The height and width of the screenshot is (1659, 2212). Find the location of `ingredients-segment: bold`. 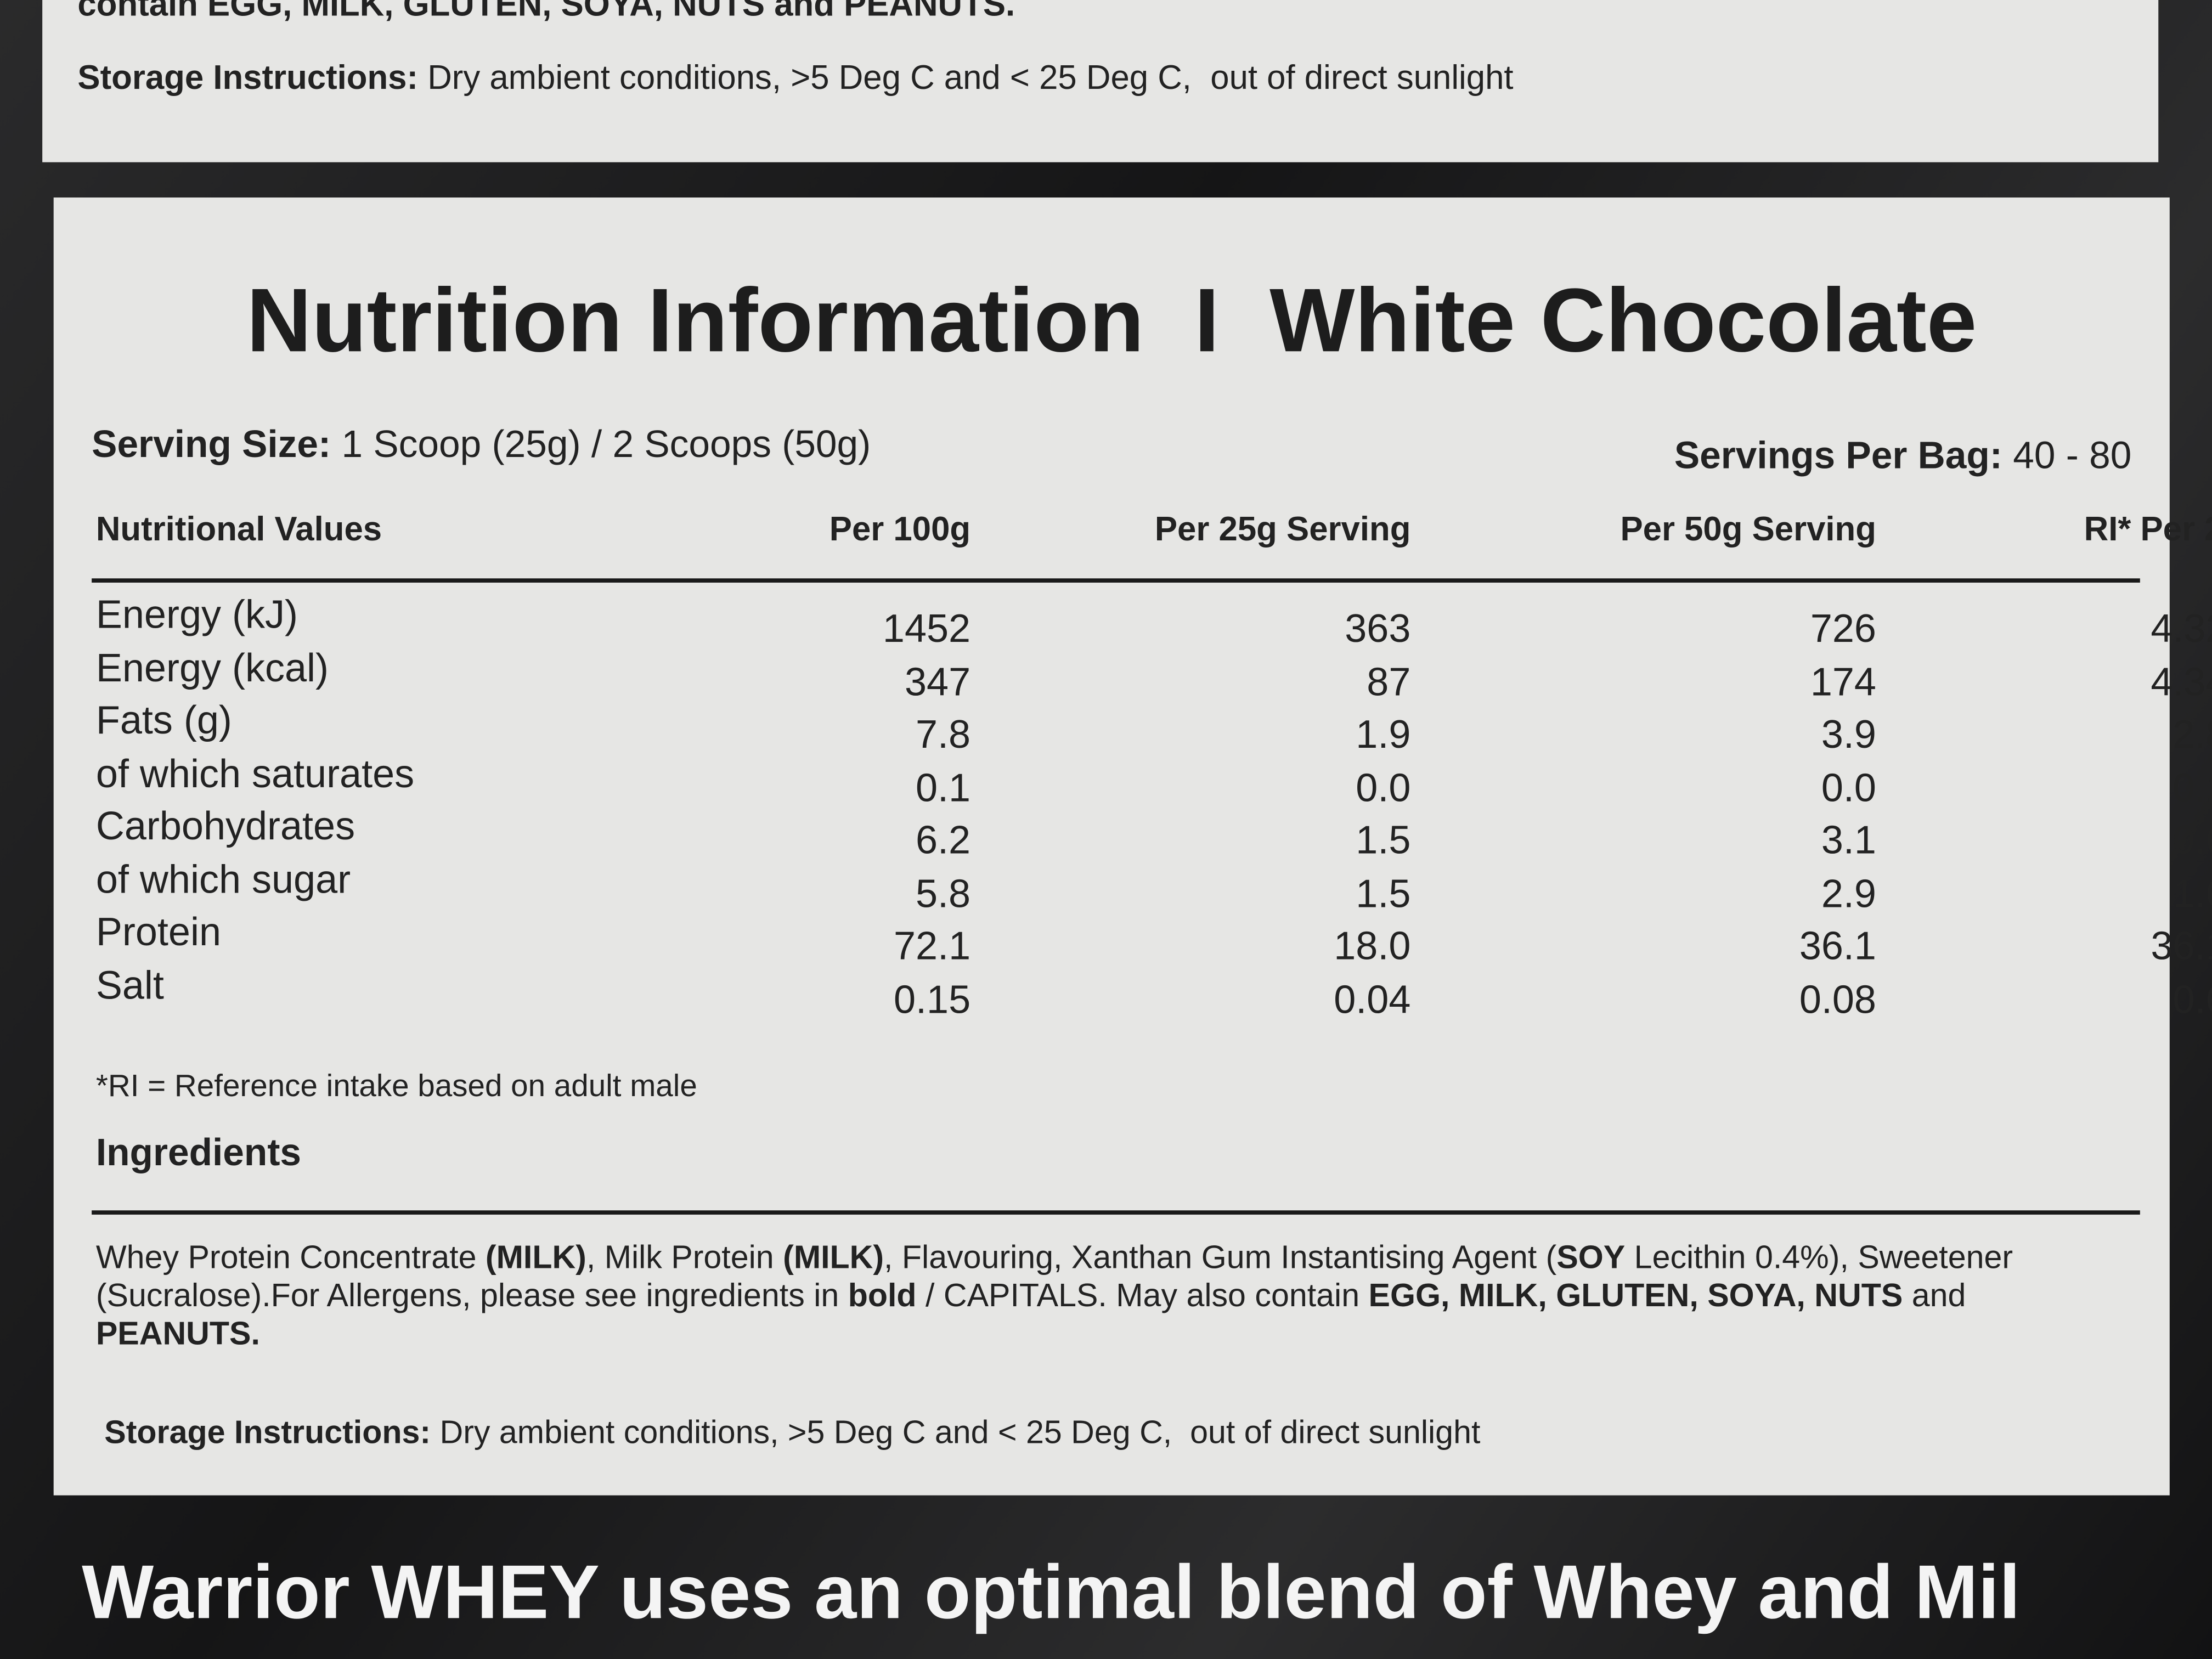

ingredients-segment: bold is located at coordinates (883, 1295).